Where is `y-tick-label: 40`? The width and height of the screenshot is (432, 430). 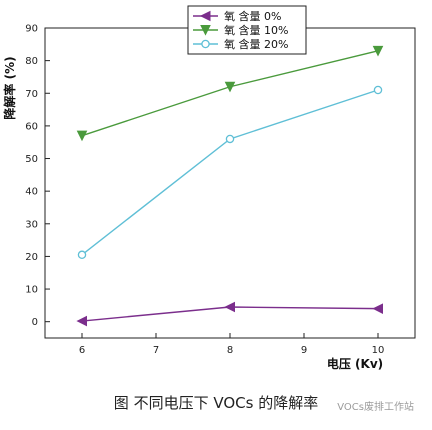
y-tick-label: 40 is located at coordinates (31, 192).